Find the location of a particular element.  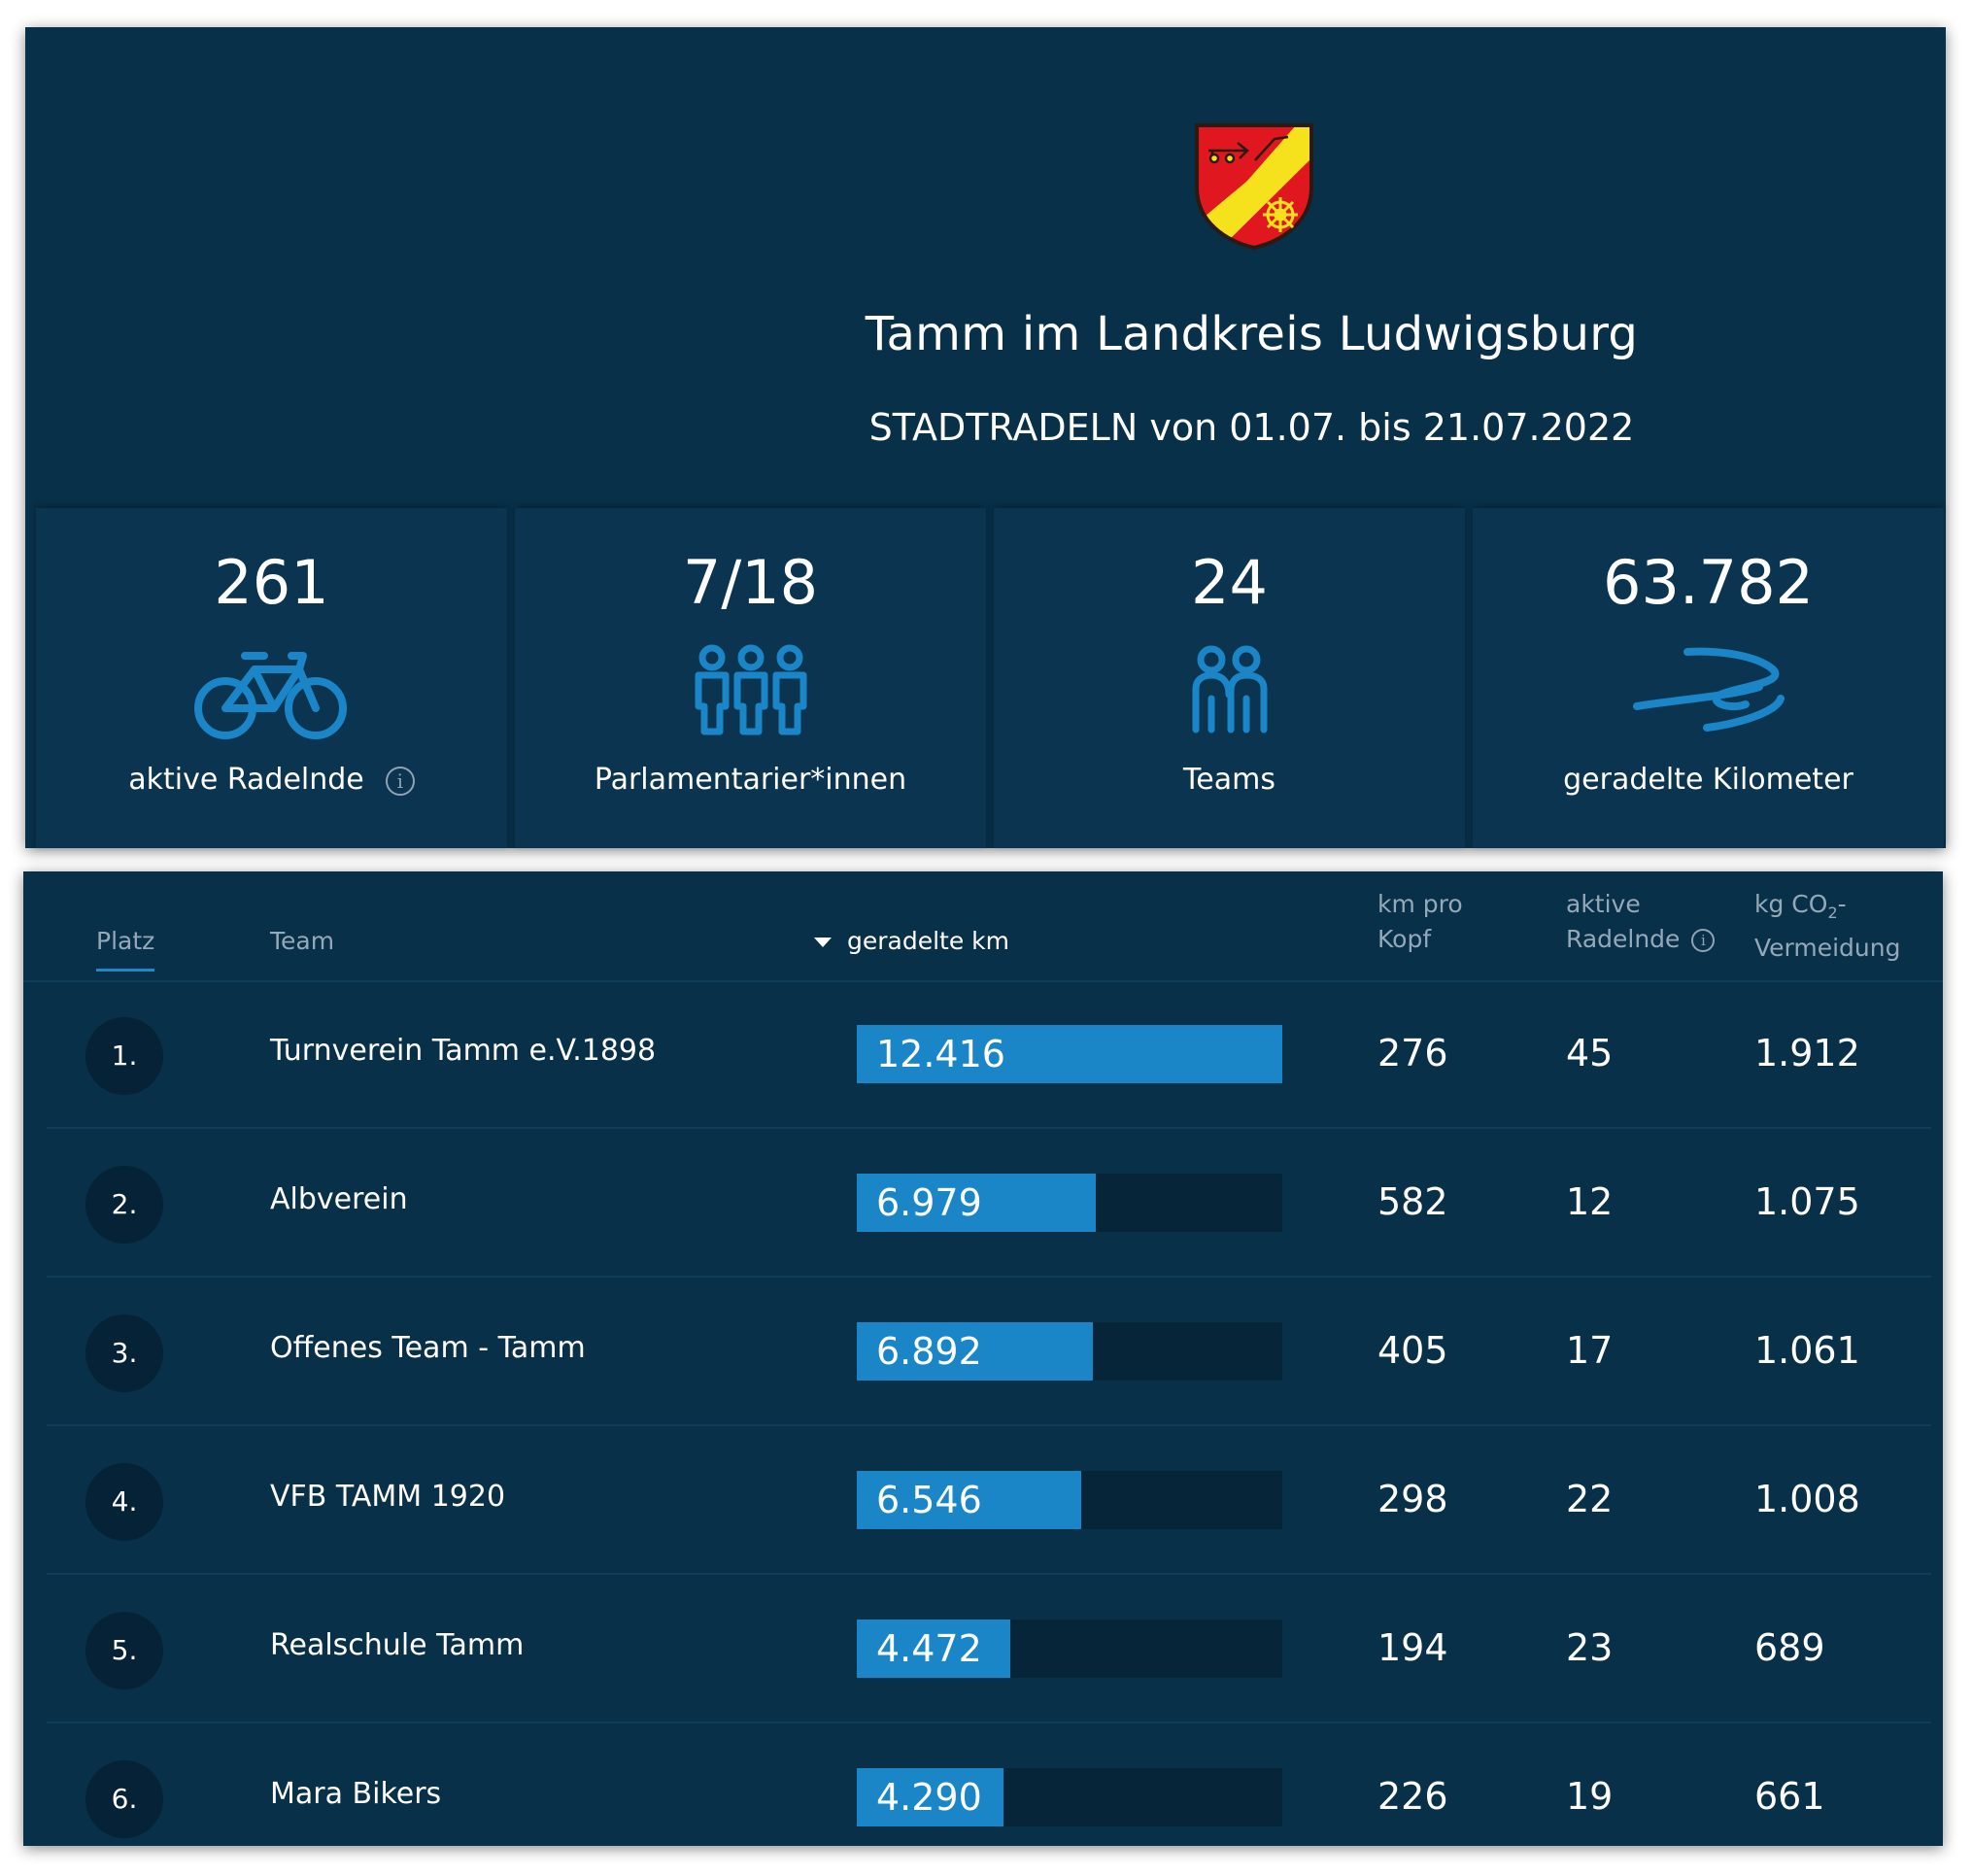

co2-value: 1.912 is located at coordinates (1807, 1053).